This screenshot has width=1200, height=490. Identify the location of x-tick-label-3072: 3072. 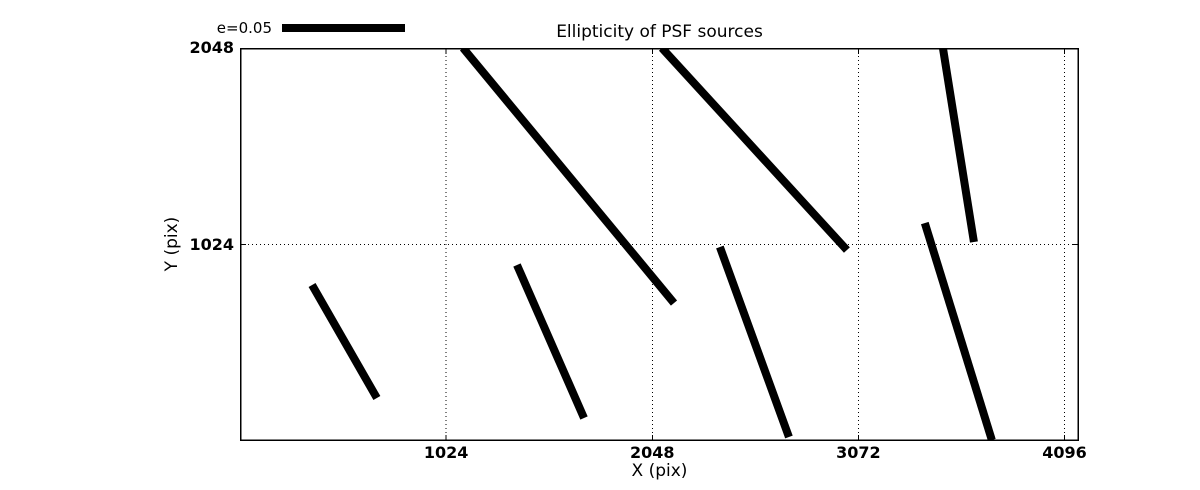
(858, 452).